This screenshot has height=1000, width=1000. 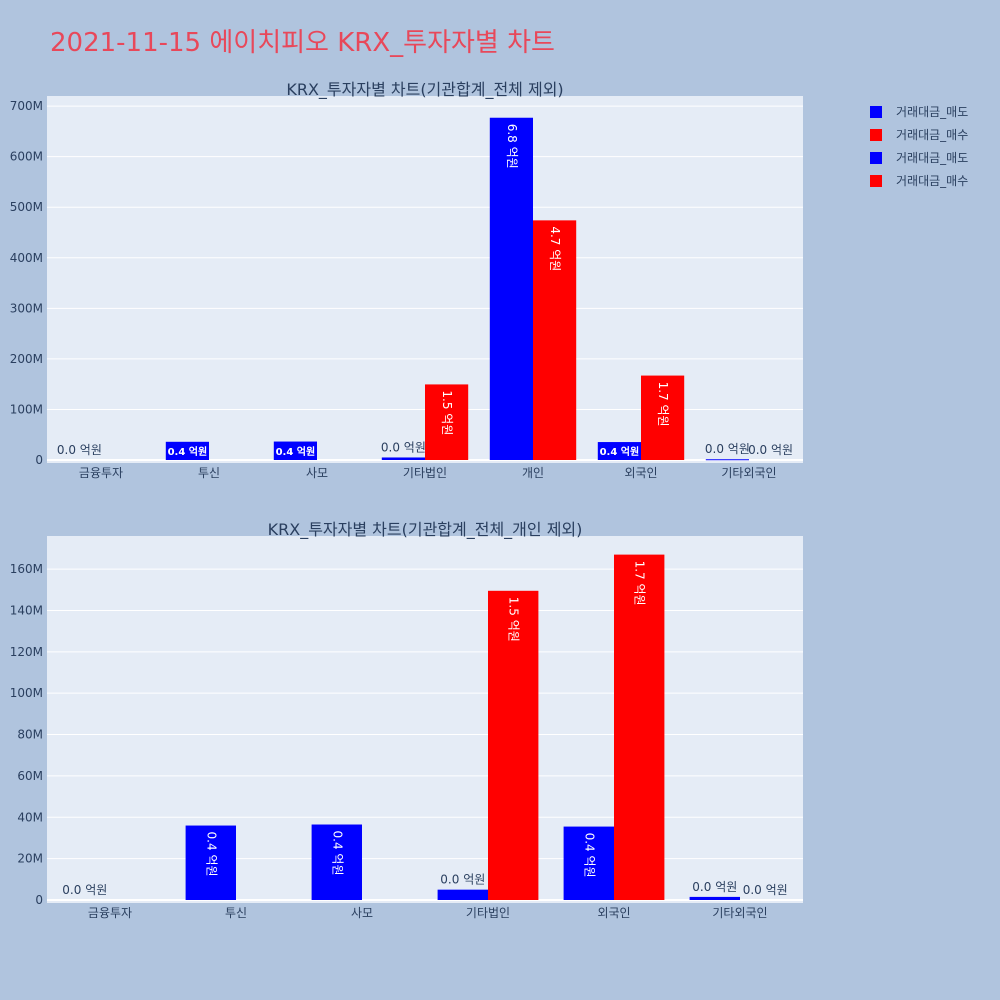 I want to click on y-tick-label: 140M, so click(x=26, y=610).